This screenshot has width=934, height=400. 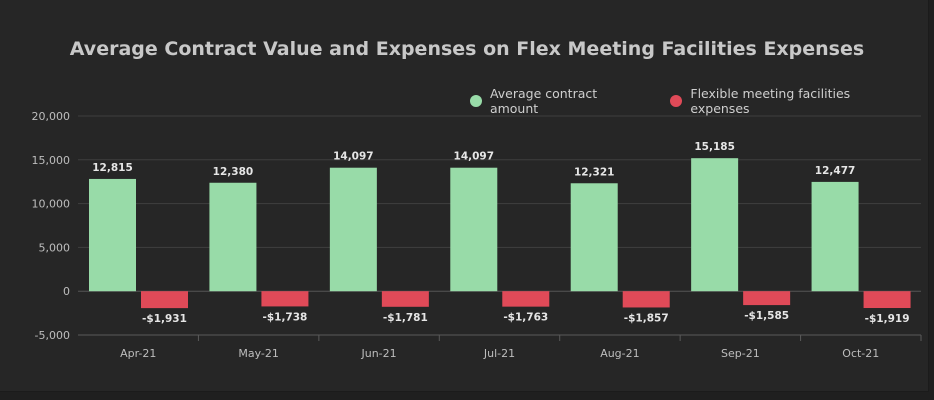 What do you see at coordinates (766, 316) in the screenshot?
I see `data-label-expenses: -$1,585` at bounding box center [766, 316].